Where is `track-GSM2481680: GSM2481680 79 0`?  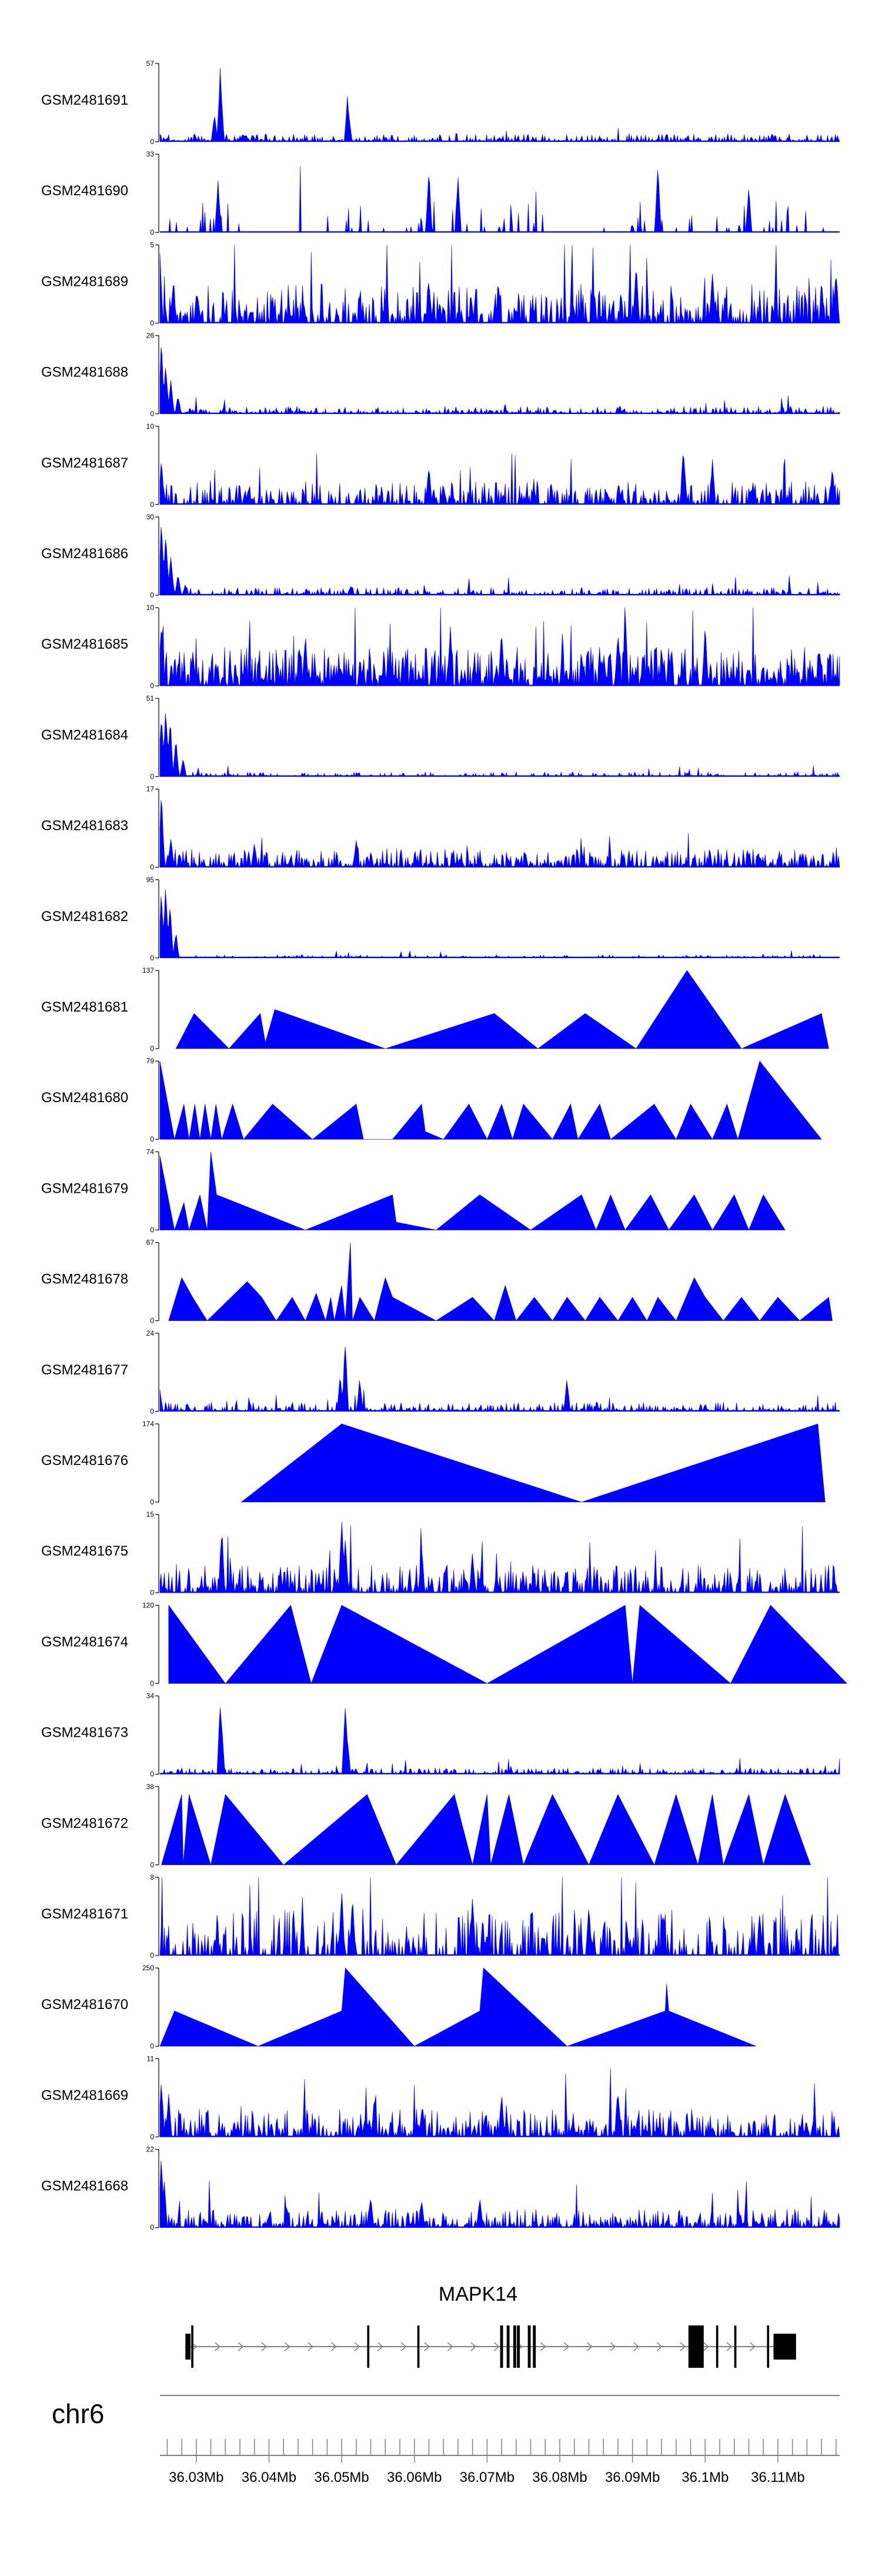
track-GSM2481680: GSM2481680 79 0 is located at coordinates (431, 1100).